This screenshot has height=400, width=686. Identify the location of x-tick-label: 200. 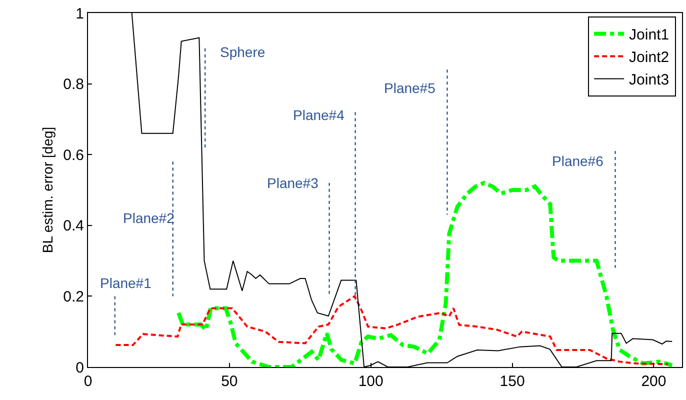
(653, 381).